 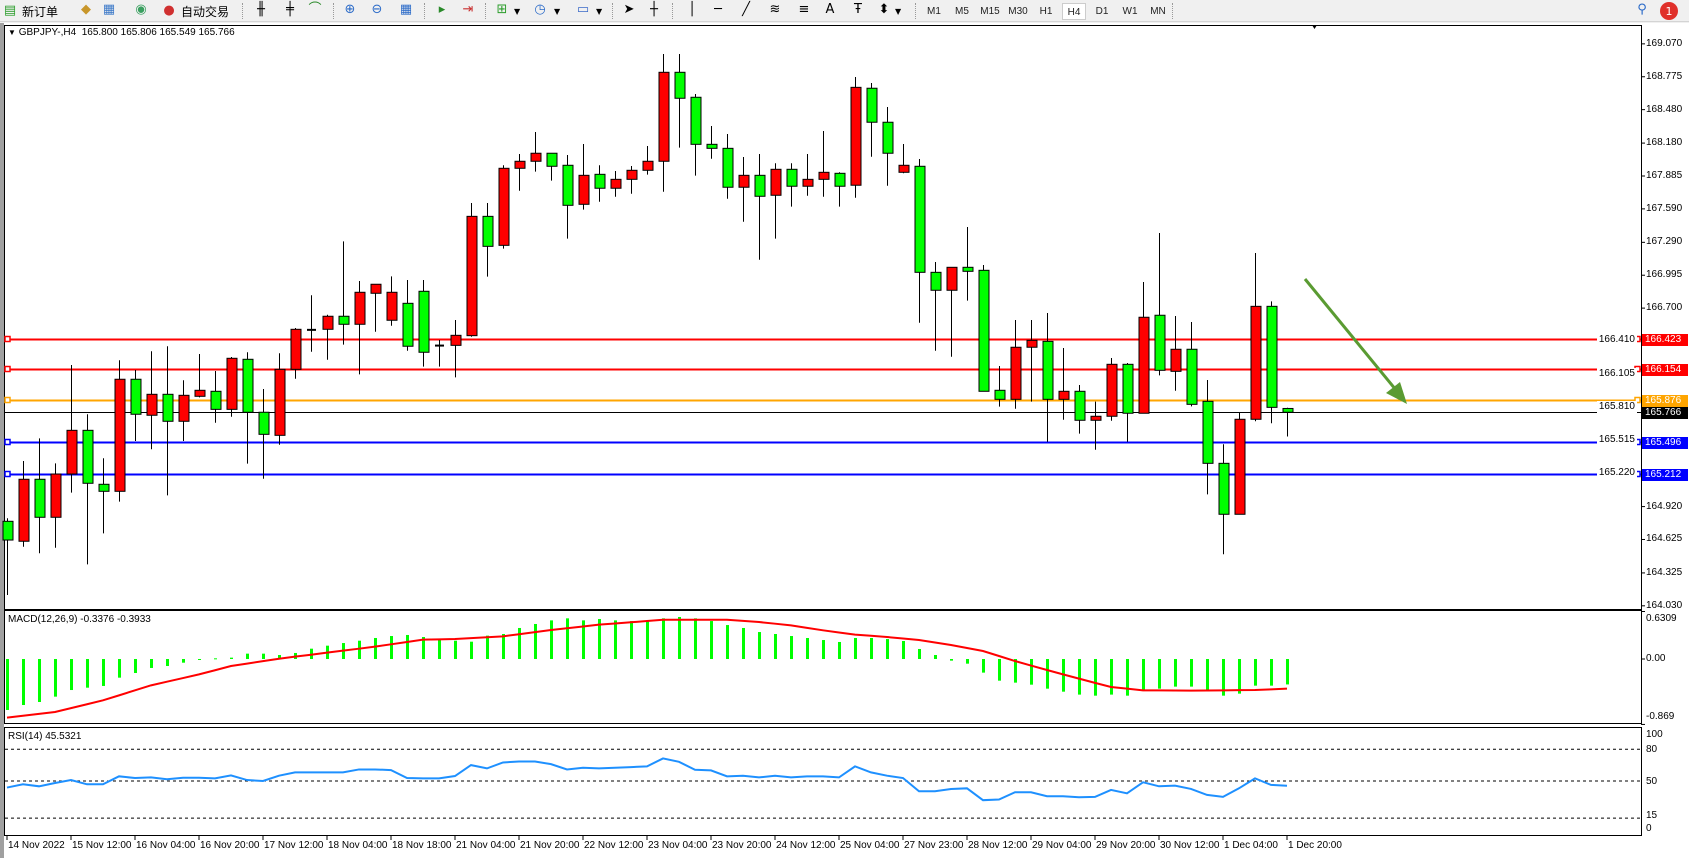 What do you see at coordinates (1102, 11) in the screenshot?
I see `timeframe-d1: D1` at bounding box center [1102, 11].